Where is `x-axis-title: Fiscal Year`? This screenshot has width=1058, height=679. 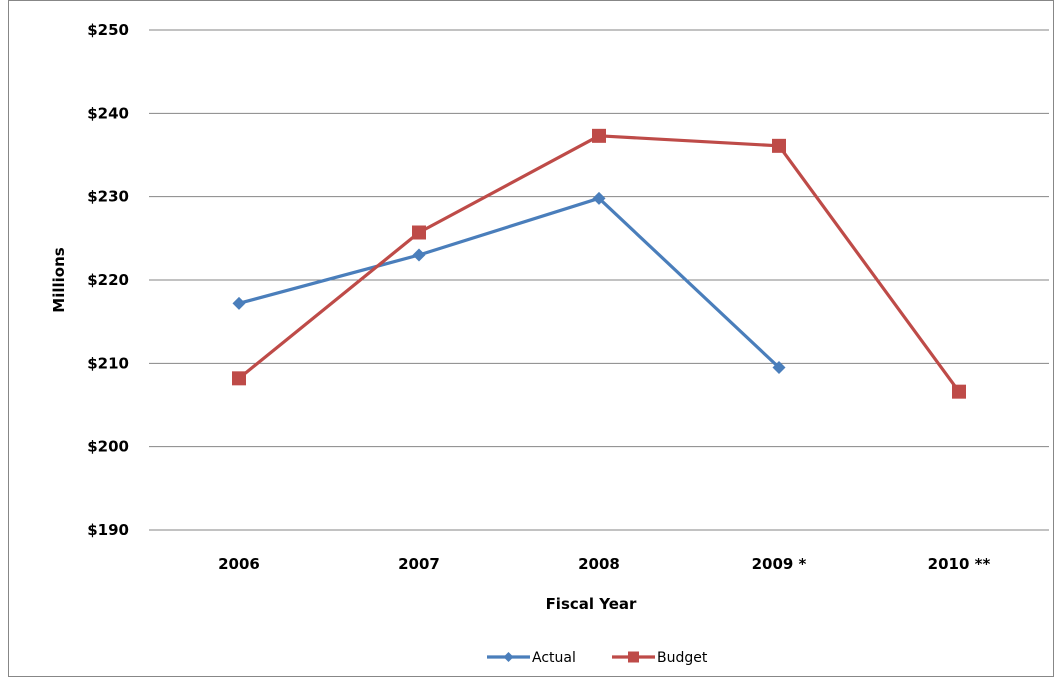
x-axis-title: Fiscal Year is located at coordinates (591, 604).